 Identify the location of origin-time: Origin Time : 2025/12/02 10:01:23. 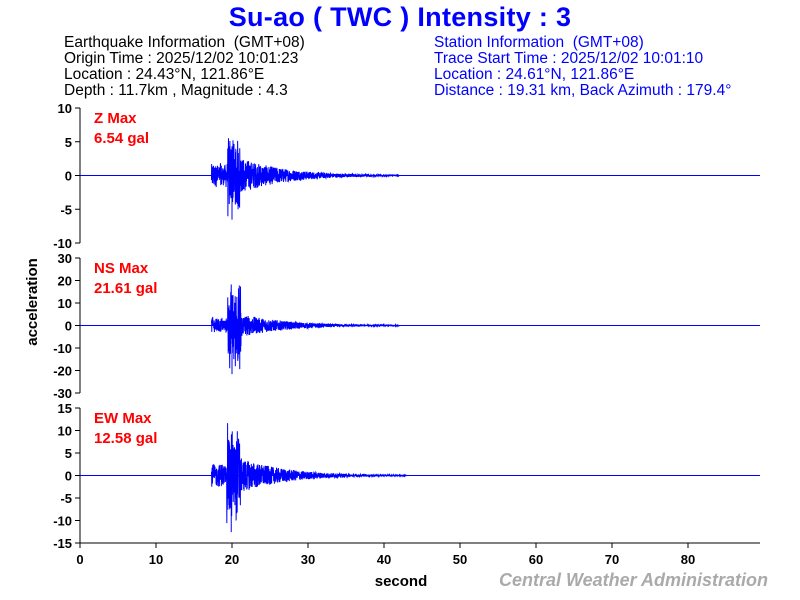
(181, 58).